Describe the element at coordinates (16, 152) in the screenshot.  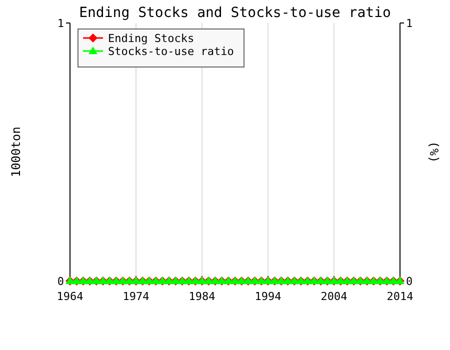
I see `y-axis-title: 1000ton` at that location.